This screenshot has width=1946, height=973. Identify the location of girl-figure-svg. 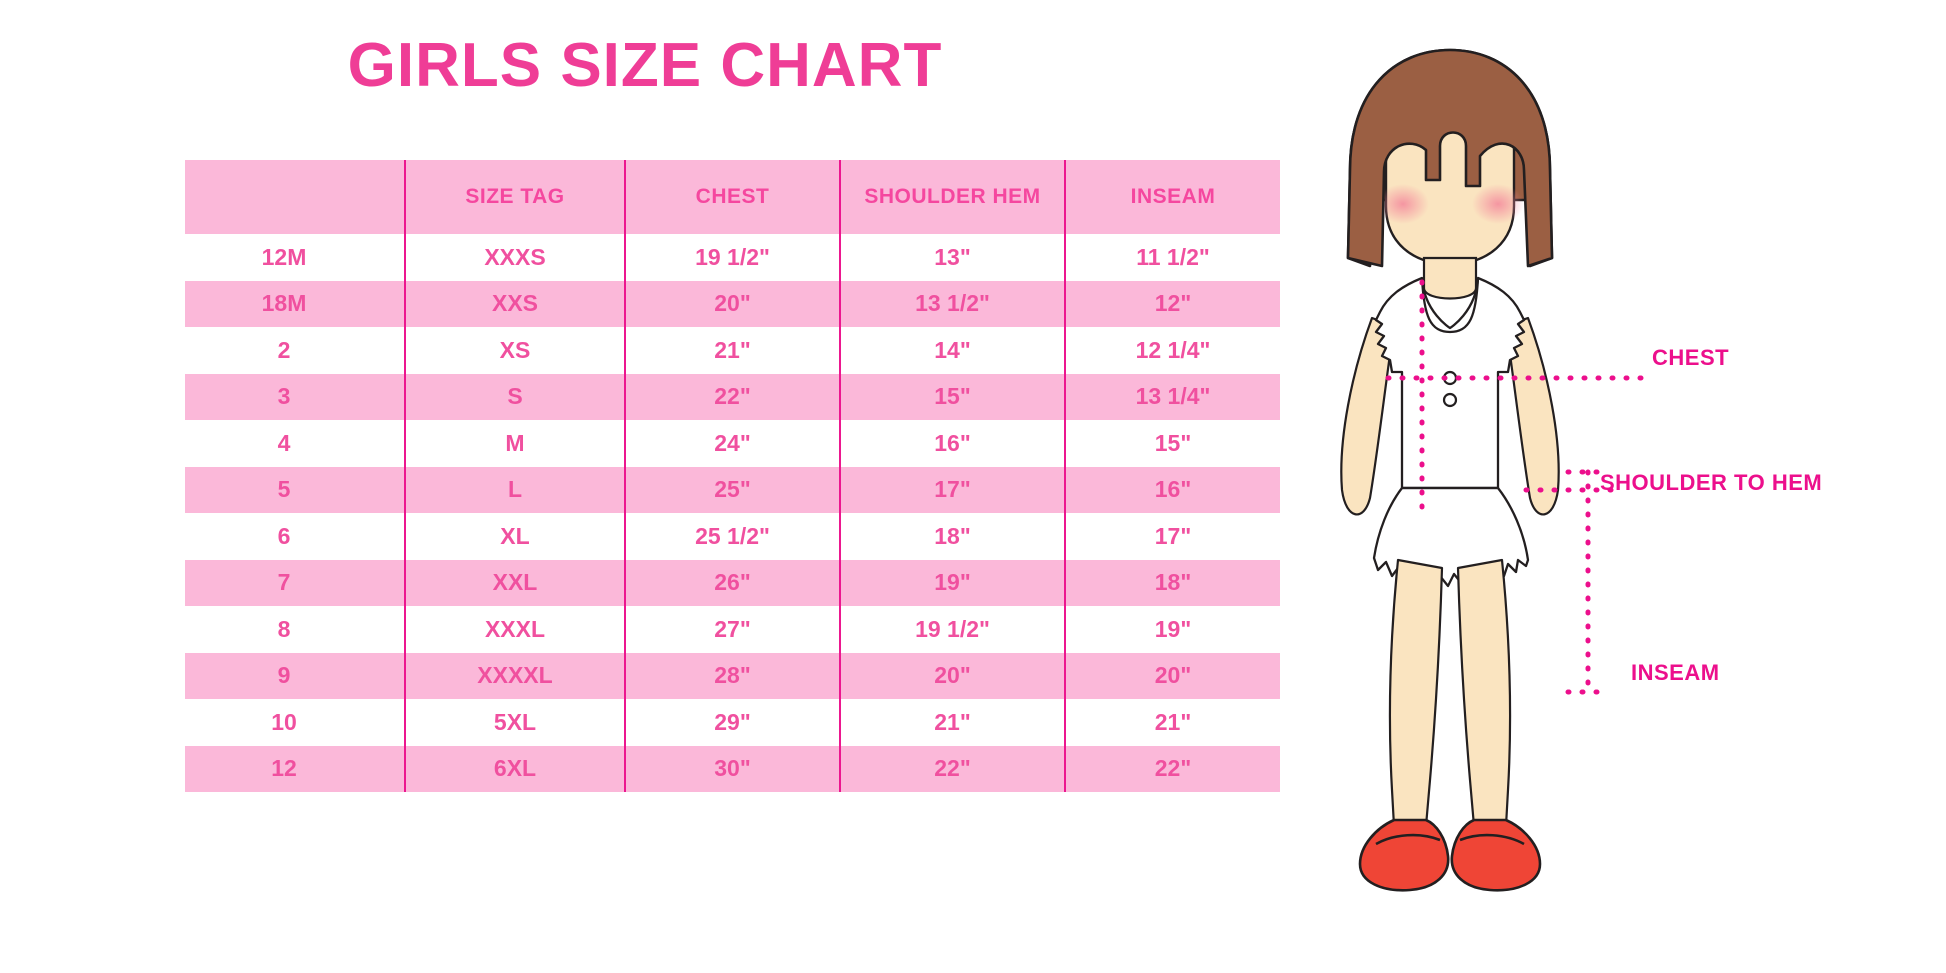
(1495, 470).